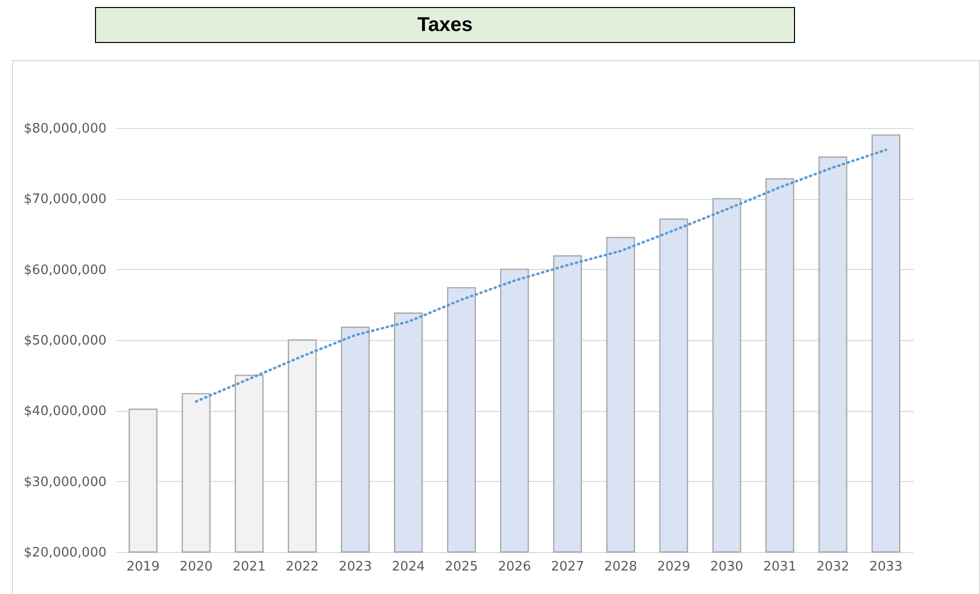 Image resolution: width=980 pixels, height=594 pixels. Describe the element at coordinates (779, 567) in the screenshot. I see `x-tick-label: 2031` at that location.